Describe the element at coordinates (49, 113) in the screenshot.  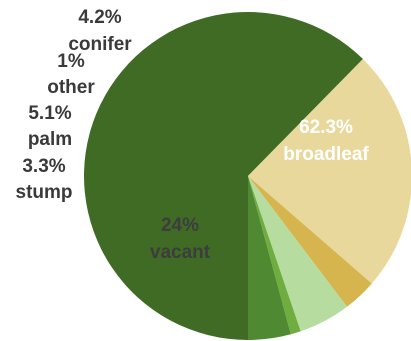
I see `slice-value-palm: 5.1%` at that location.